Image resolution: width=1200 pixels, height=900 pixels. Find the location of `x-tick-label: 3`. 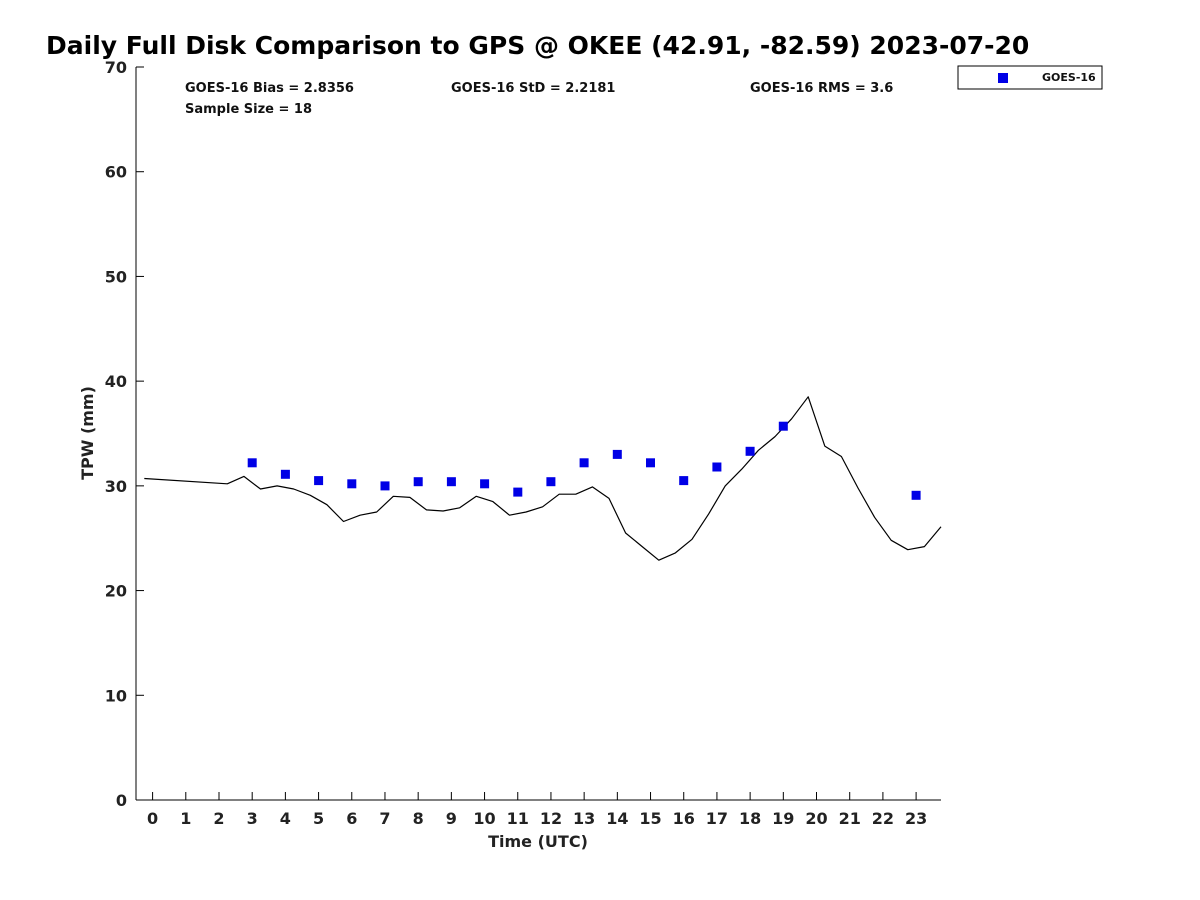

x-tick-label: 3 is located at coordinates (252, 818).